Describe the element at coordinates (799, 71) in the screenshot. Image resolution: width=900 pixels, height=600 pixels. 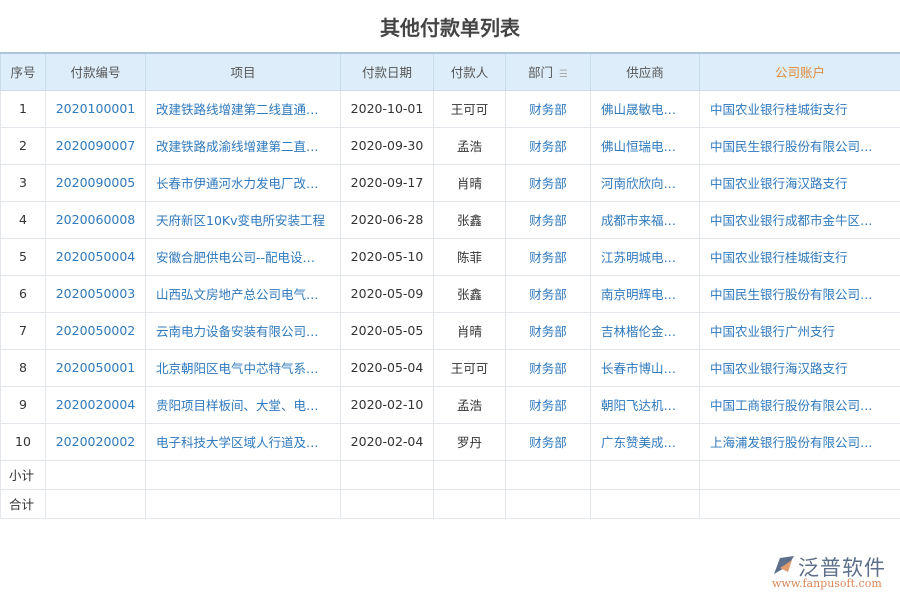
I see `col-account: 公司账户` at that location.